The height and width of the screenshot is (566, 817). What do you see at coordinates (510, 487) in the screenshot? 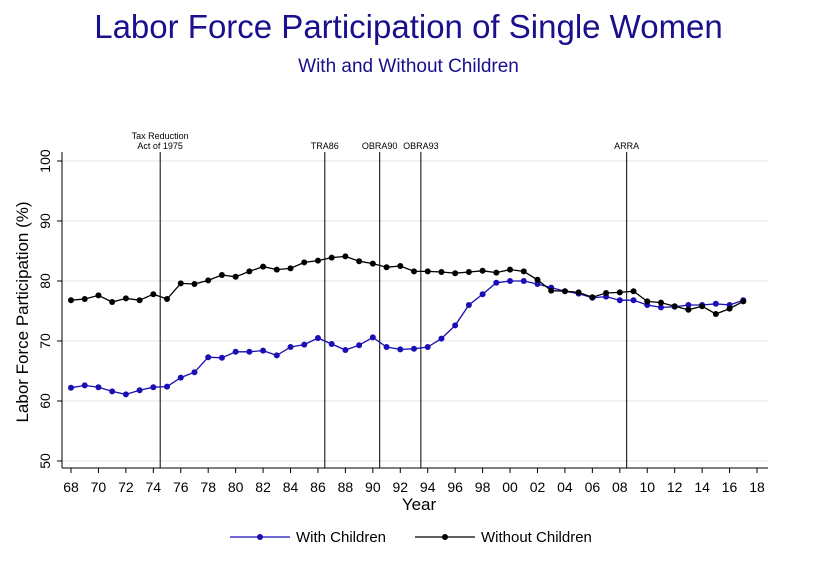
I see `x-tick-label: 00` at bounding box center [510, 487].